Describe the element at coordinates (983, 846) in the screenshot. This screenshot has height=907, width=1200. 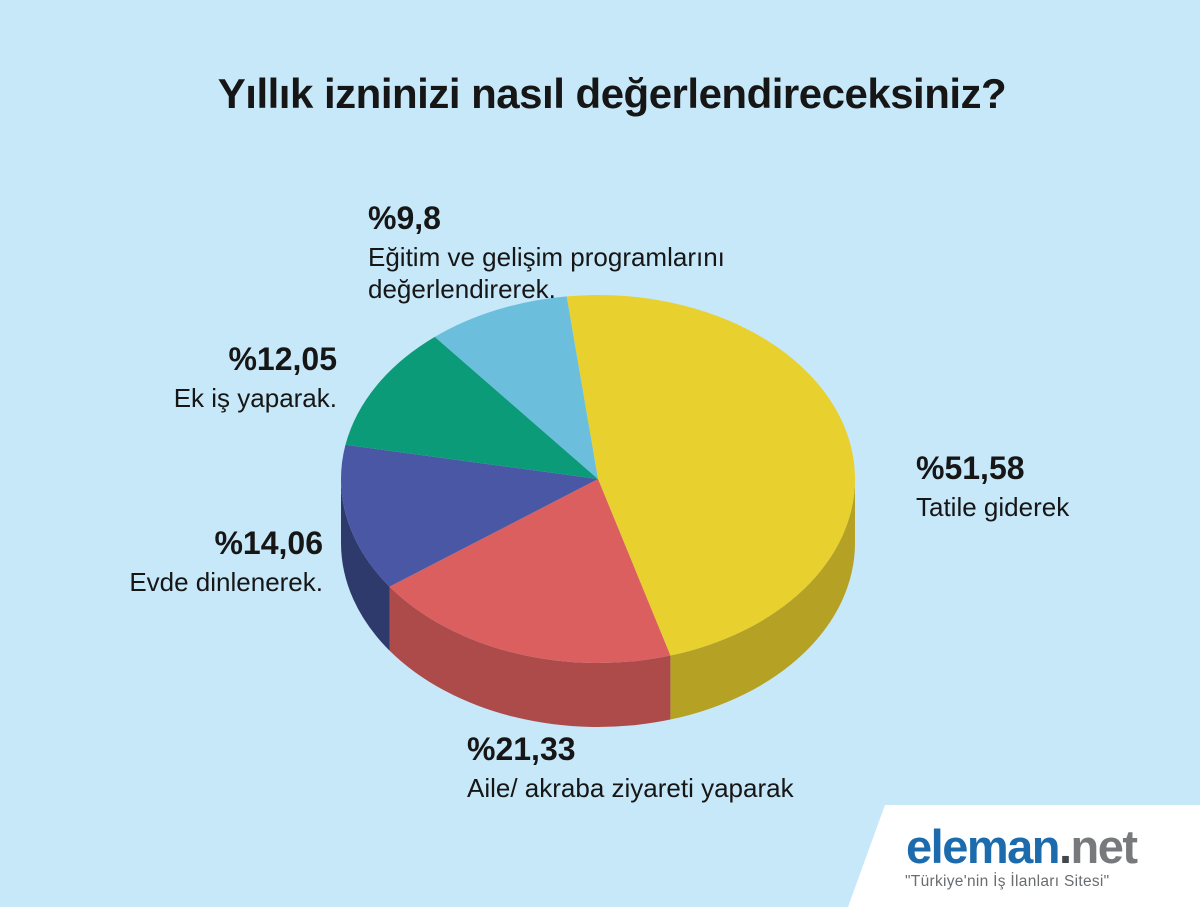
I see `logo-text-primary: eleman` at that location.